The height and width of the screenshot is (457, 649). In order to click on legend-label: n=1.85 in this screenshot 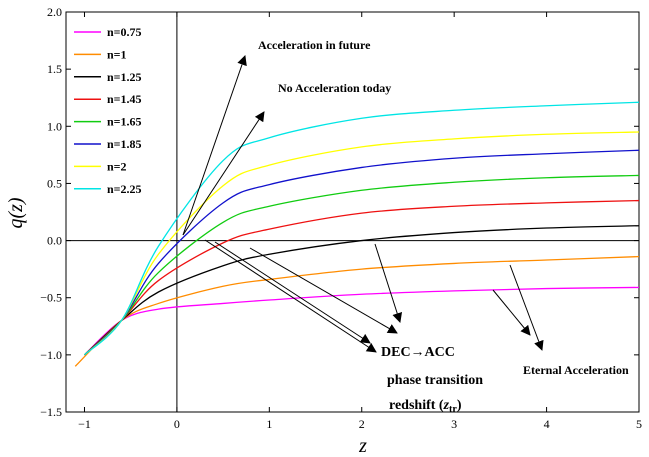, I will do `click(124, 144)`.